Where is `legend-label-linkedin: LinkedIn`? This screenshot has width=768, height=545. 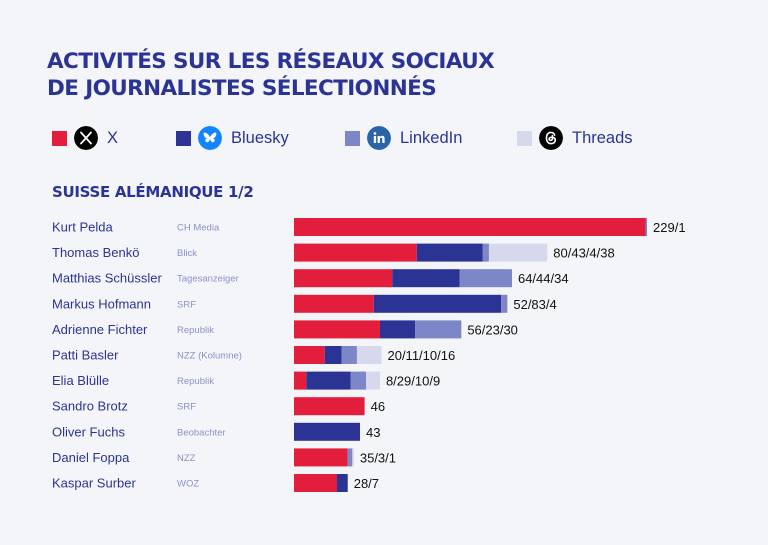 legend-label-linkedin: LinkedIn is located at coordinates (431, 137).